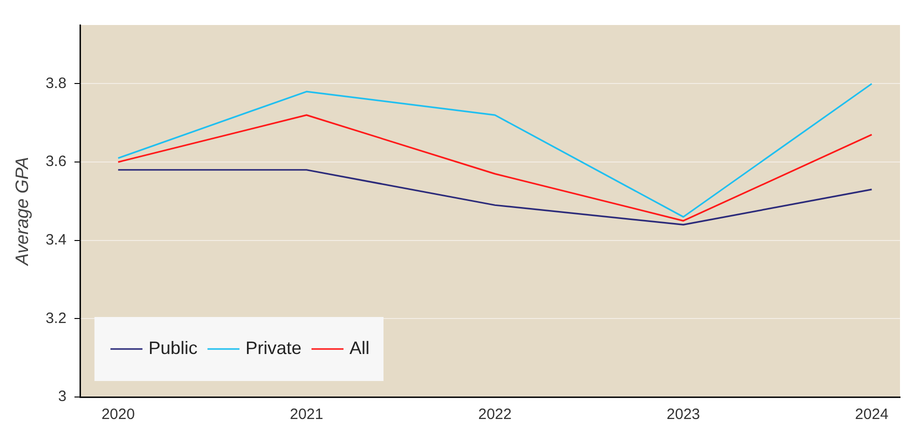 Image resolution: width=912 pixels, height=435 pixels. Describe the element at coordinates (56, 318) in the screenshot. I see `y-tick-label: 3.2` at that location.